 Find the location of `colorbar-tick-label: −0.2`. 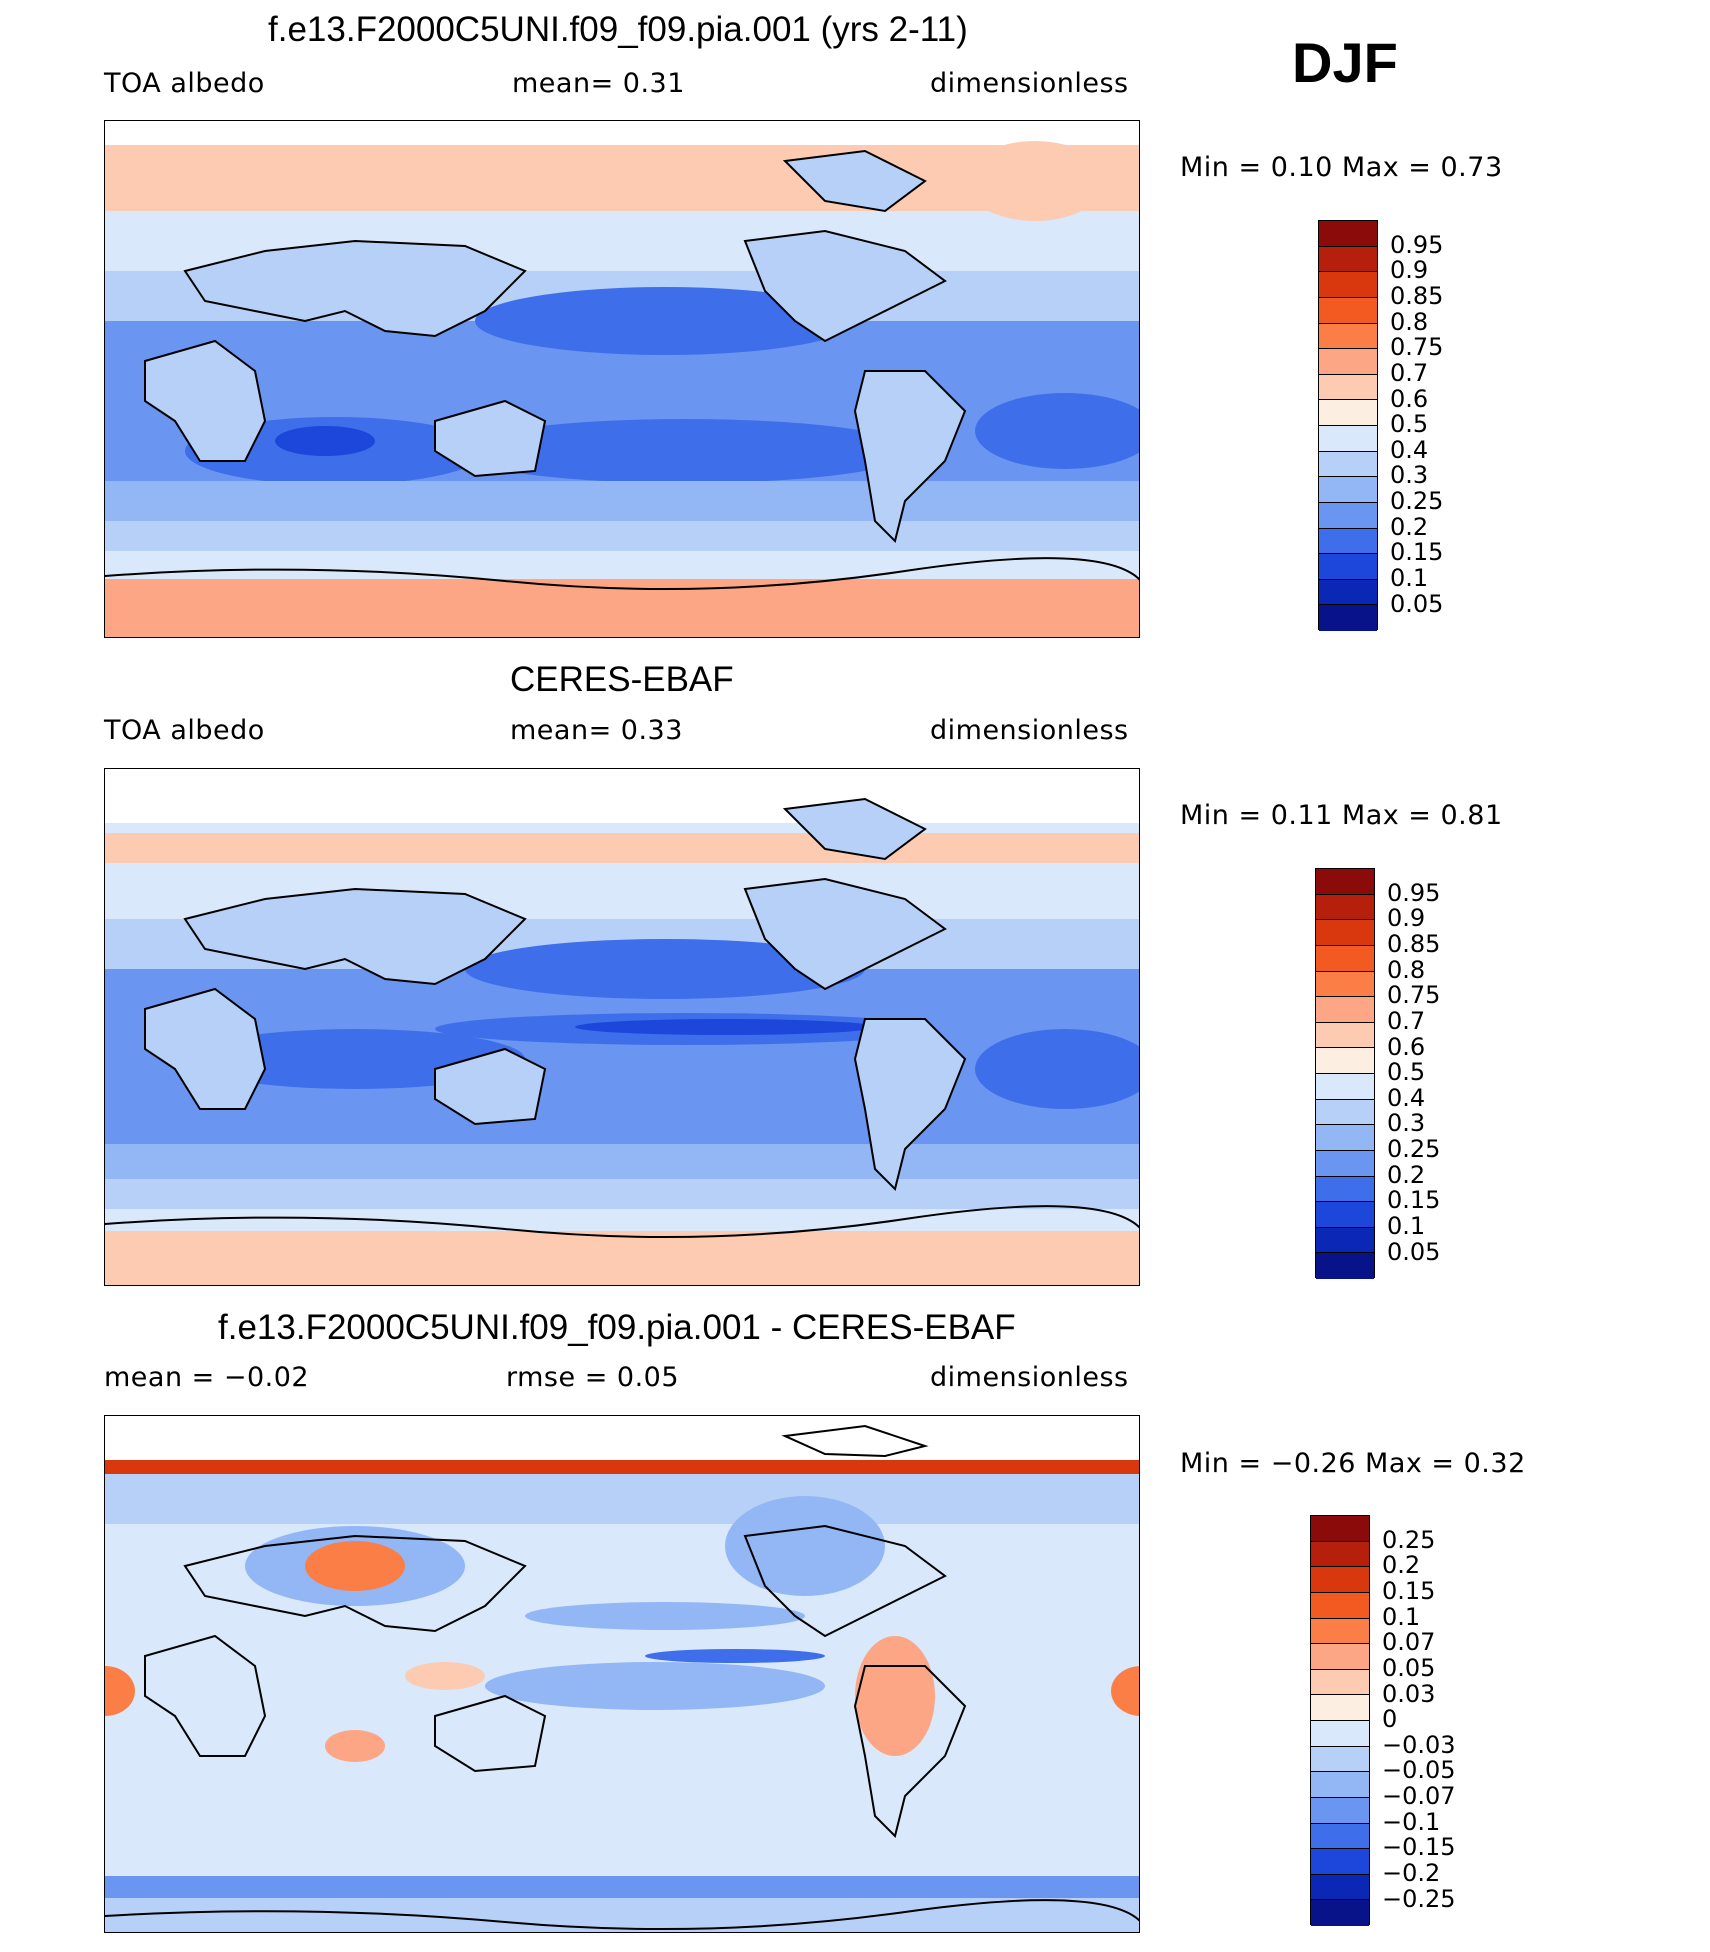

colorbar-tick-label: −0.2 is located at coordinates (1411, 1872).